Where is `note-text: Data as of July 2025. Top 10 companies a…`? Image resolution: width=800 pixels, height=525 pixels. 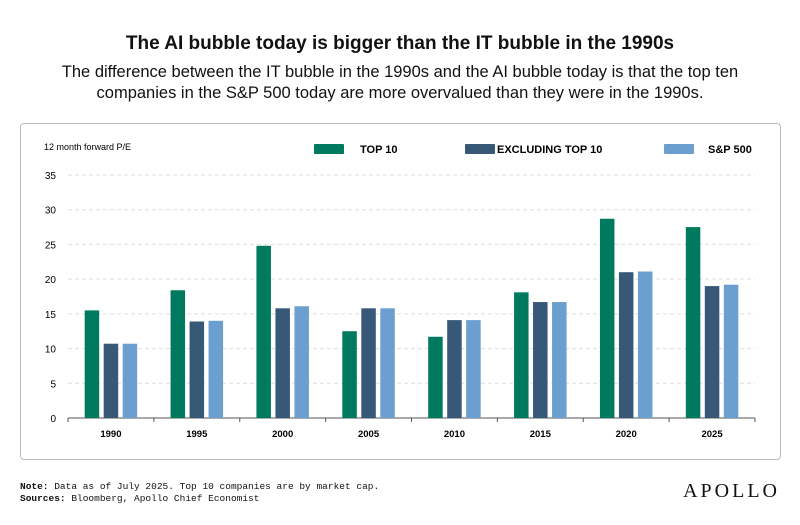
note-text: Data as of July 2025. Top 10 companies a… is located at coordinates (217, 486).